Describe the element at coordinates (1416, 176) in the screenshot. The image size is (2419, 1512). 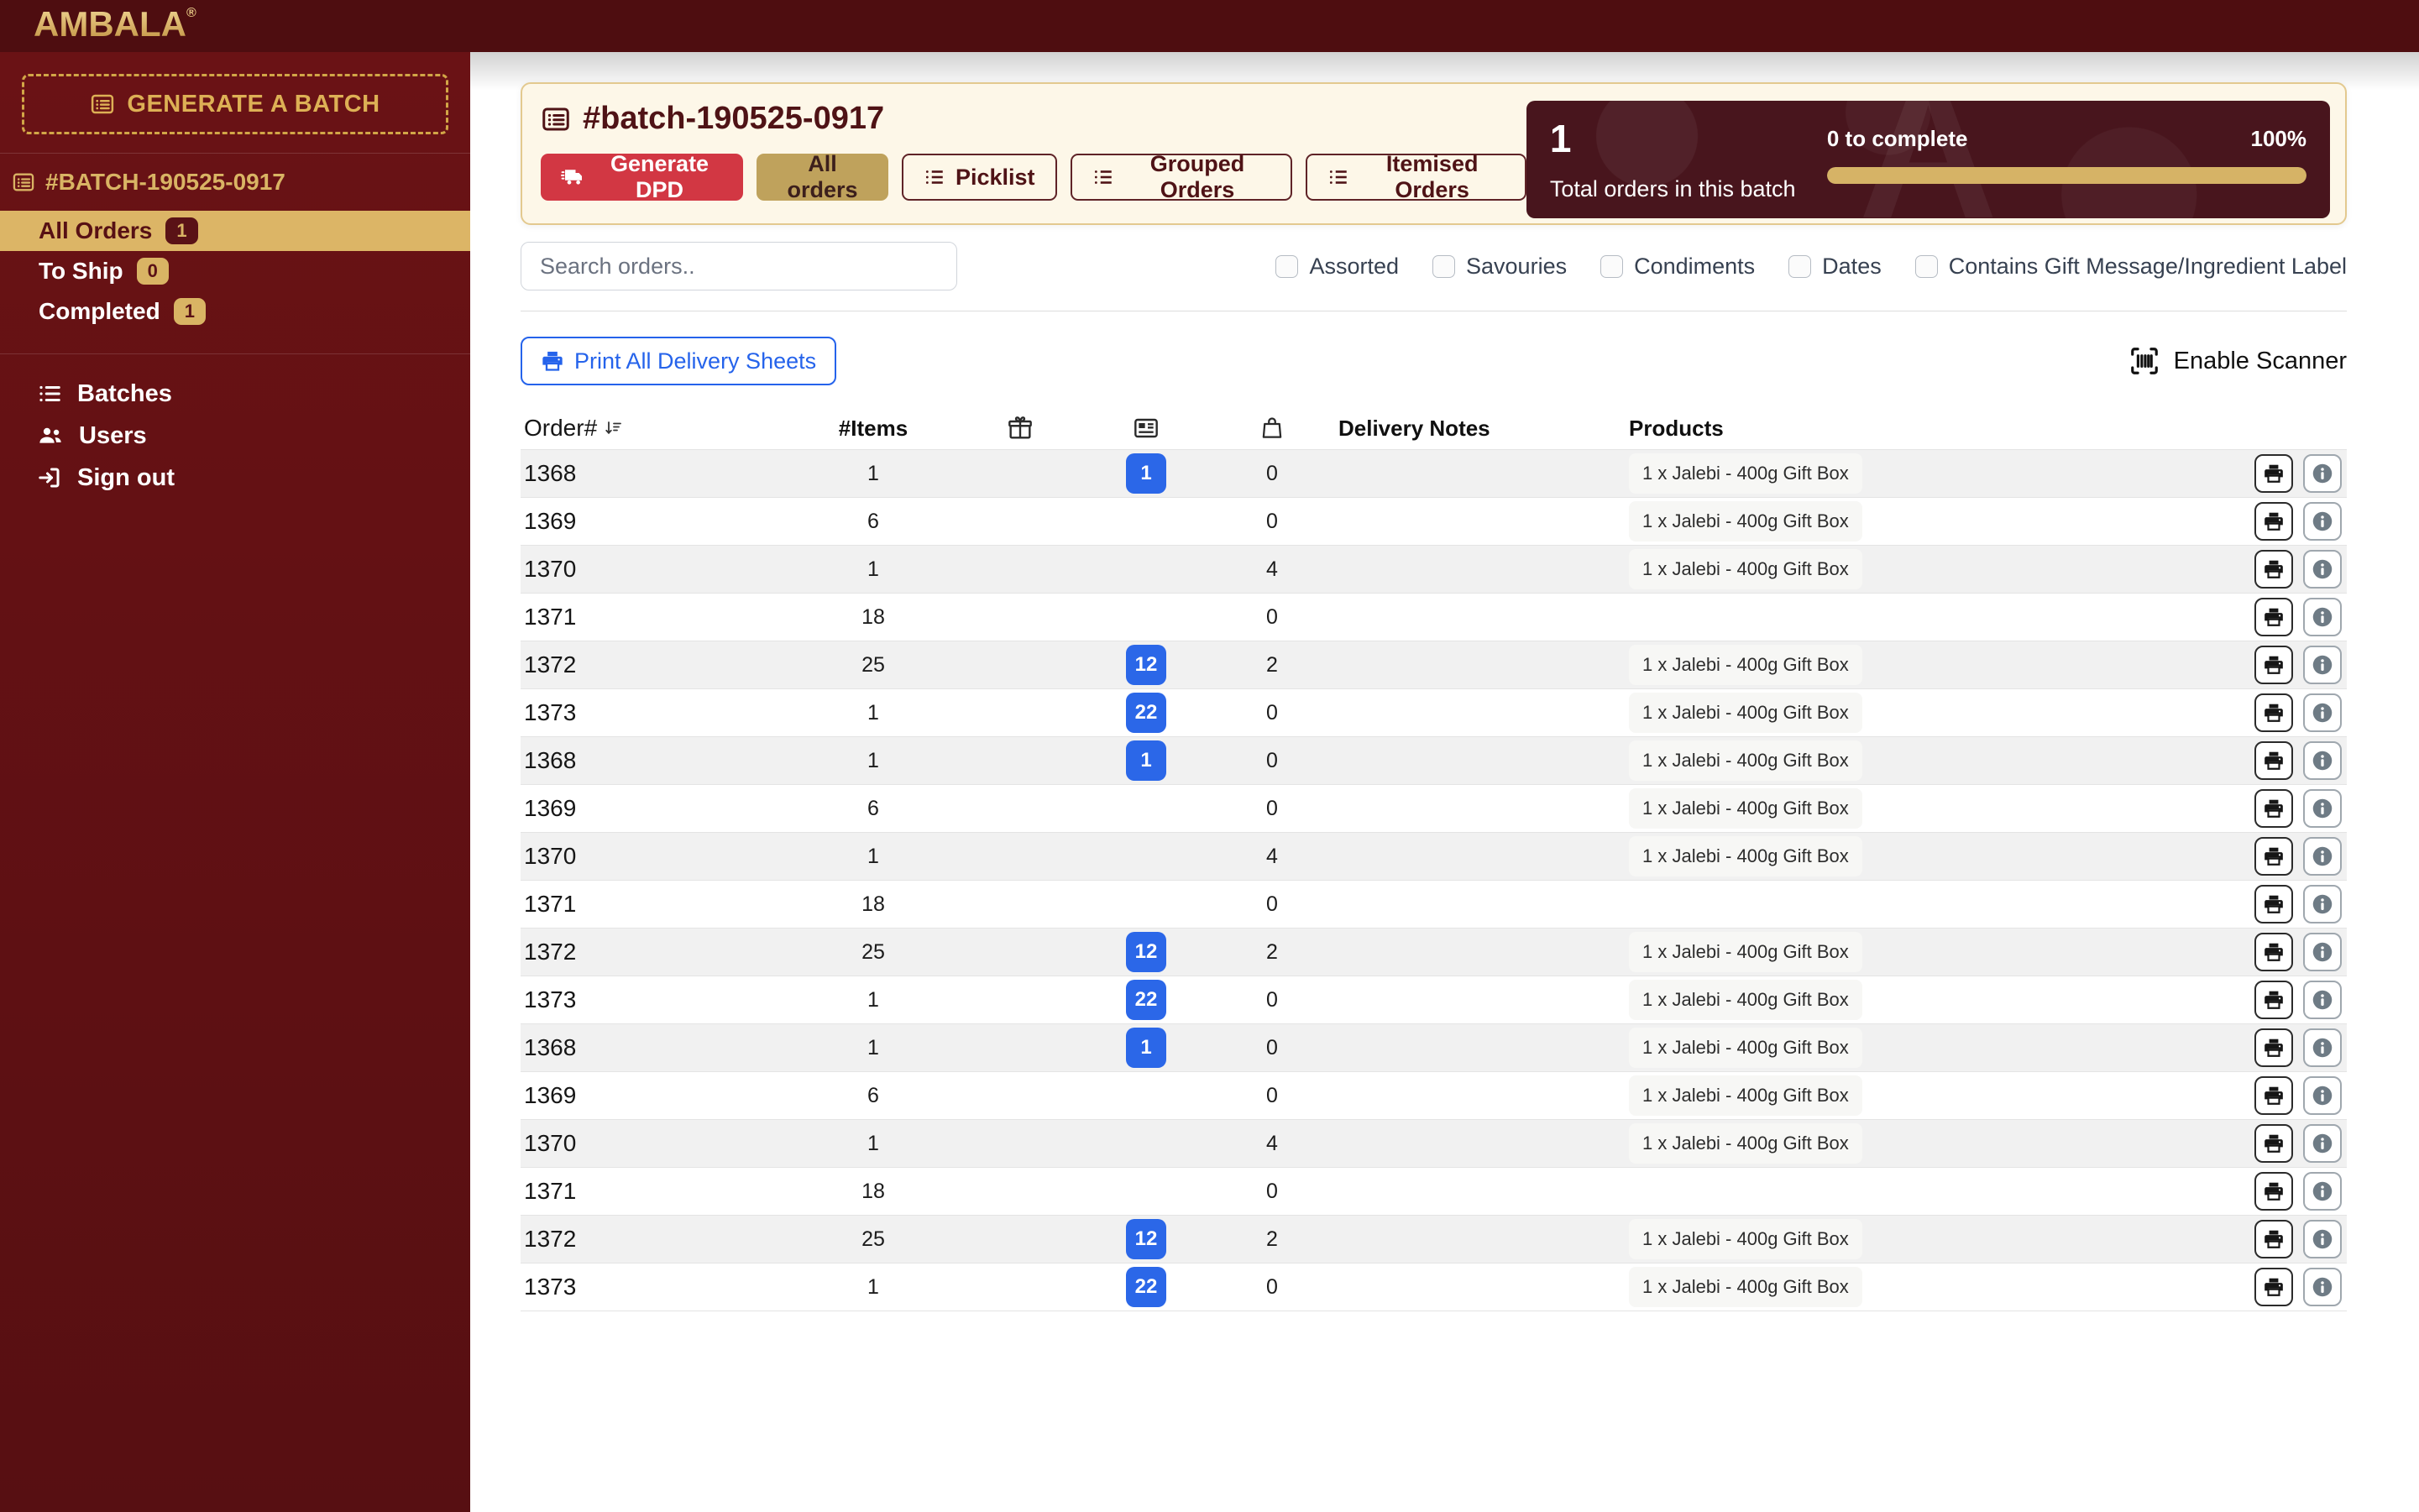
I see `itemised-orders-button: Itemised Orders` at that location.